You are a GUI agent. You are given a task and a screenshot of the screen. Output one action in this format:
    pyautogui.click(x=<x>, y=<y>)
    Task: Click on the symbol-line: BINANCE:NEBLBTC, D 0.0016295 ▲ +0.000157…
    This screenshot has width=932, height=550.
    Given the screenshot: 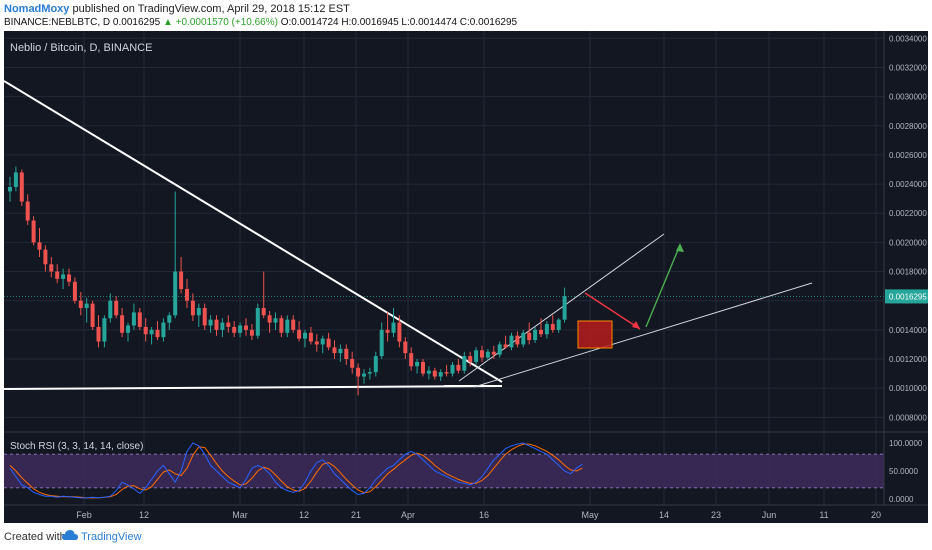 What is the action you would take?
    pyautogui.click(x=260, y=22)
    